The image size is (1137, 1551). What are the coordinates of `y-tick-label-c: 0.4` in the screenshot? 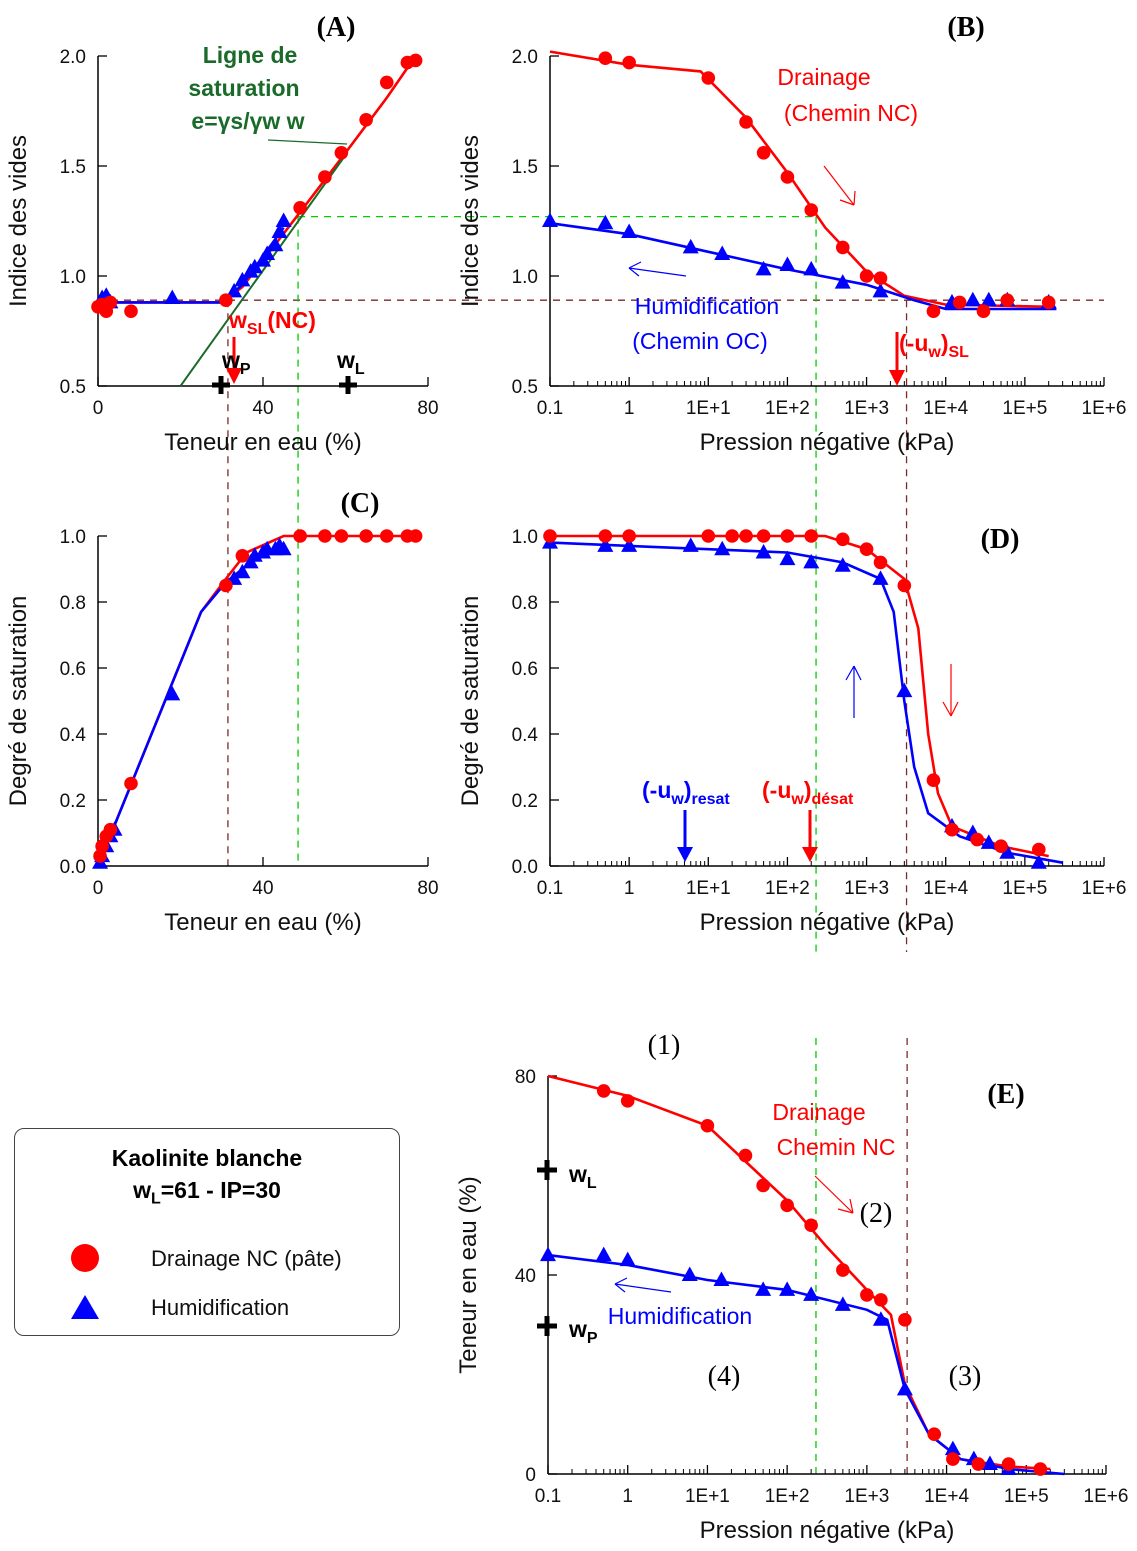 It's located at (73, 735).